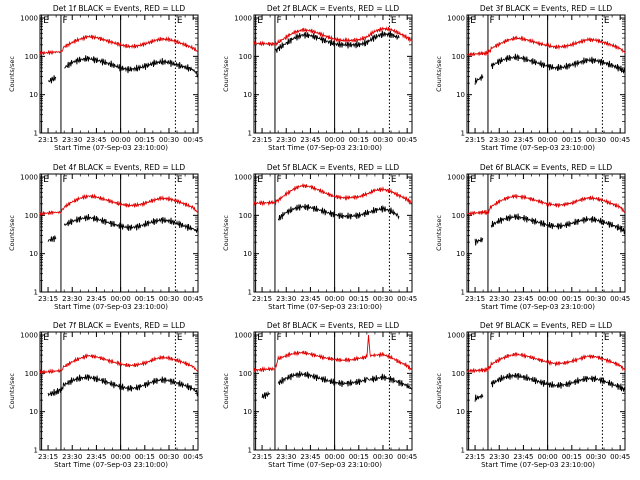 The width and height of the screenshot is (640, 480). What do you see at coordinates (333, 325) in the screenshot?
I see `chart-title: Det 8f BLACK = Events, RED = LLD` at bounding box center [333, 325].